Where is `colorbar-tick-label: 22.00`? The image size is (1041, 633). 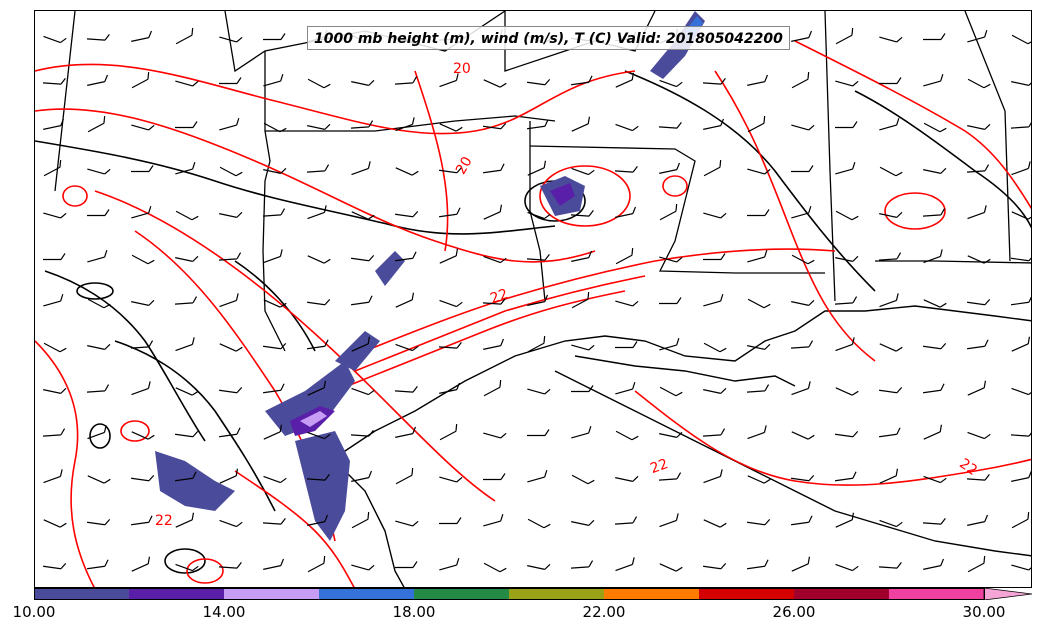
colorbar-tick-label: 22.00 is located at coordinates (604, 612).